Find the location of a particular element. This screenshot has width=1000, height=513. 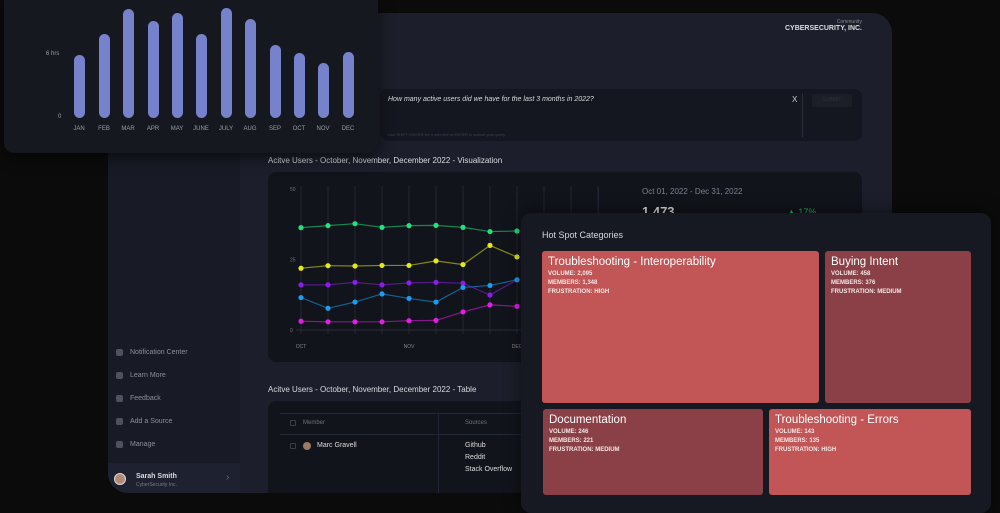

bar-nov is located at coordinates (323, 90).